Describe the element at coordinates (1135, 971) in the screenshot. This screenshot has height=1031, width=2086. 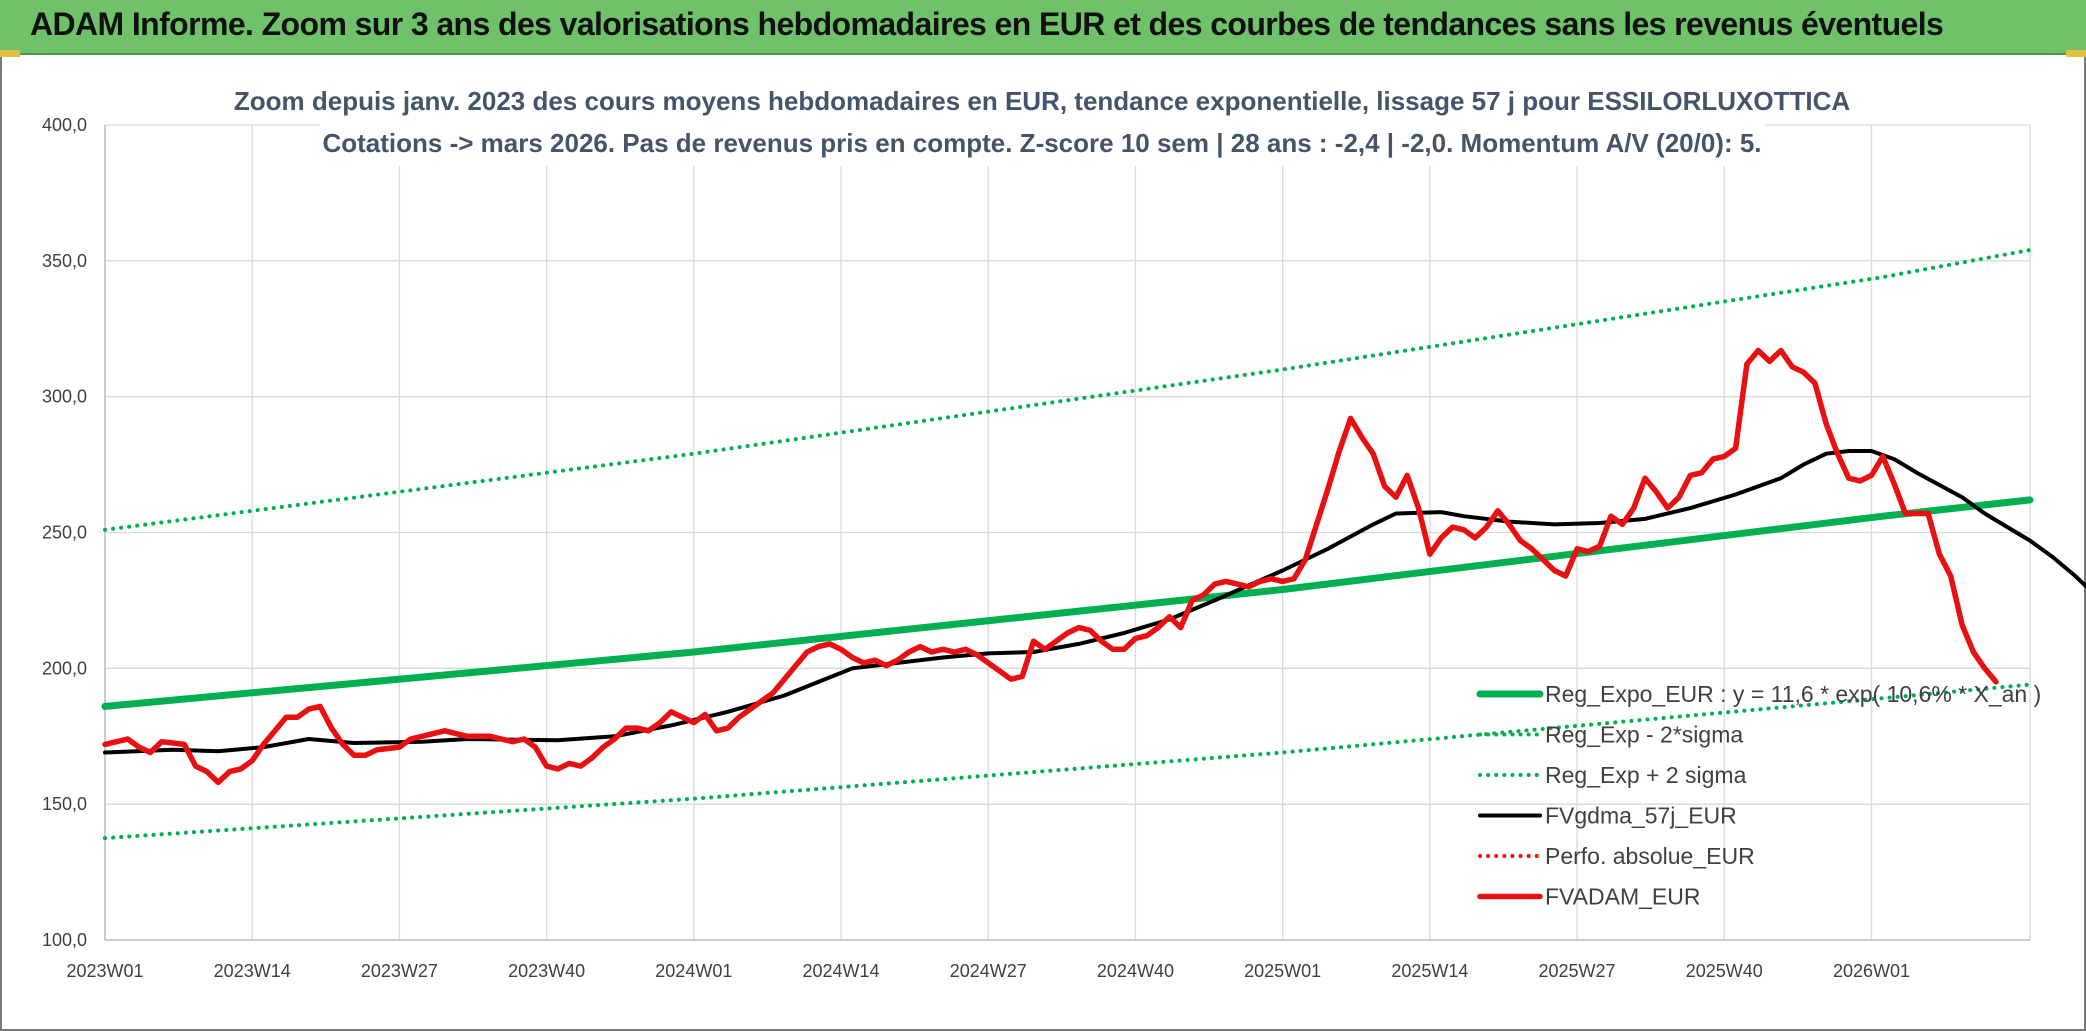
I see `x-tick-label: 2024W40` at that location.